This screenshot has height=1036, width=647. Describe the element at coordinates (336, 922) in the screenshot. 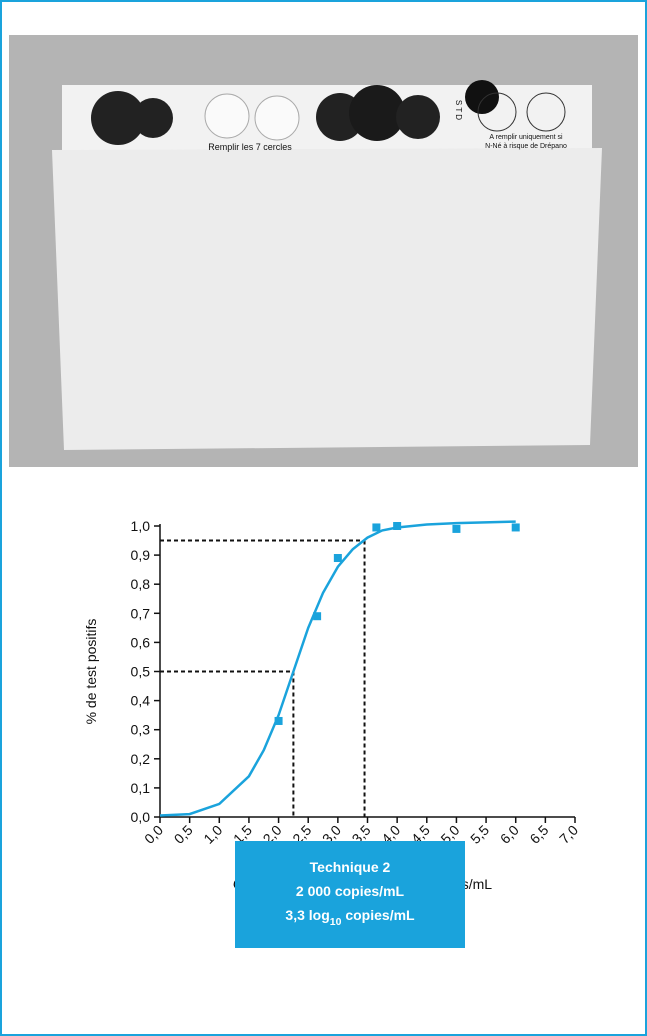

I see `info-box-text-sub: 10` at that location.